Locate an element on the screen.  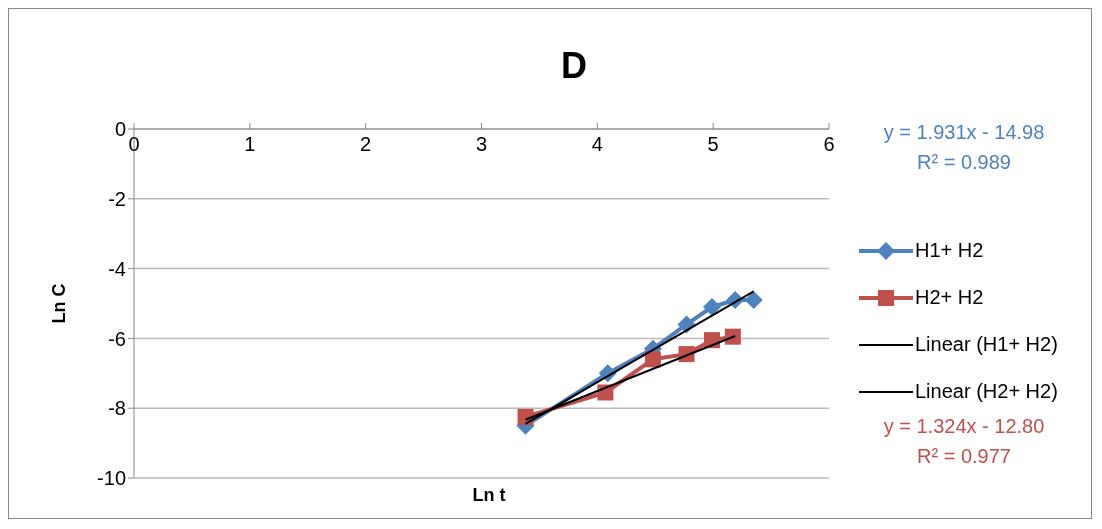
x-tick-label: 2 is located at coordinates (366, 144).